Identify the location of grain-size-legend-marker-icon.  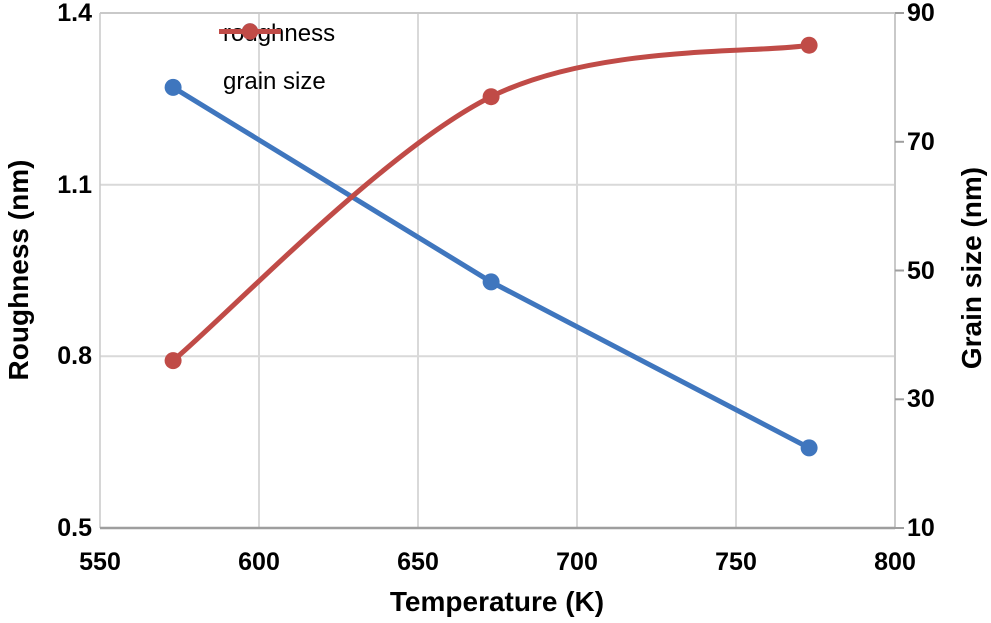
(250, 31).